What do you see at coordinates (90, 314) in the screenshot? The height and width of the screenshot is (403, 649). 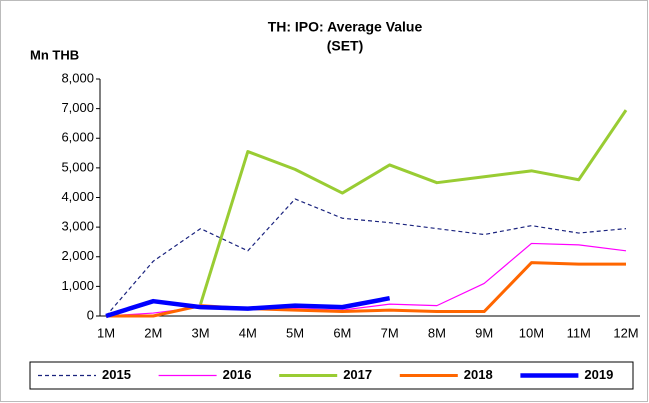 I see `y-tick-label: 0` at bounding box center [90, 314].